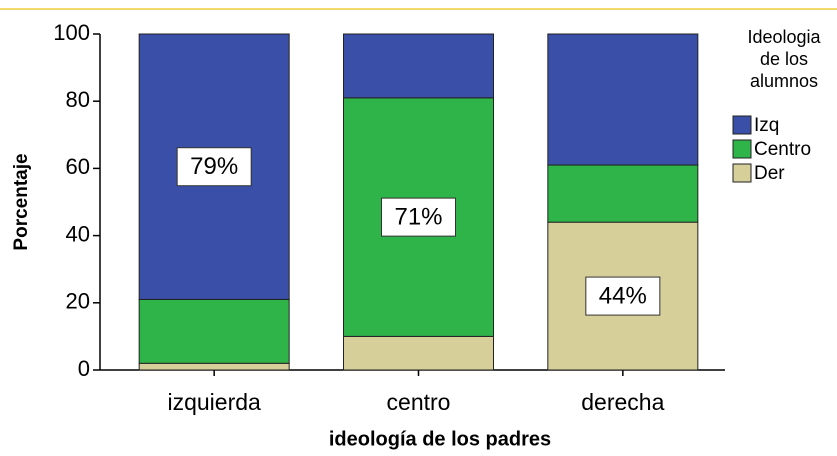 Image resolution: width=837 pixels, height=456 pixels. I want to click on x-tick-label: derecha, so click(622, 402).